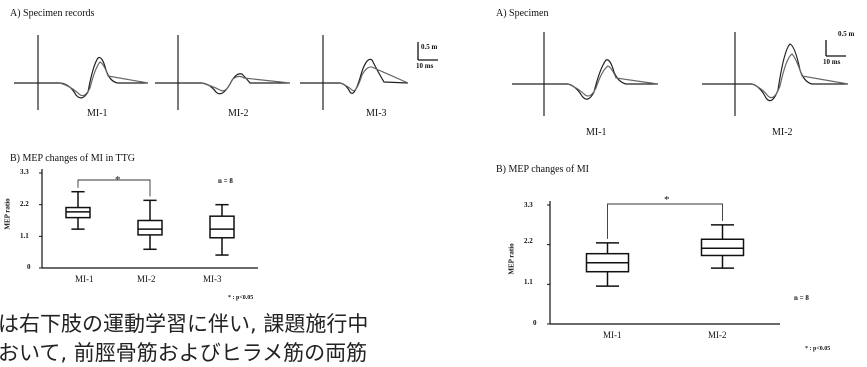 The height and width of the screenshot is (367, 867). I want to click on right-boxplot, so click(663, 263).